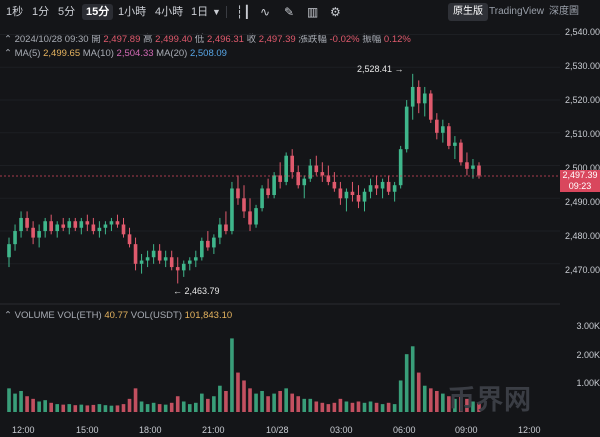 The image size is (600, 437). Describe the element at coordinates (335, 12) in the screenshot. I see `settings-gear-icon: ⚙` at that location.